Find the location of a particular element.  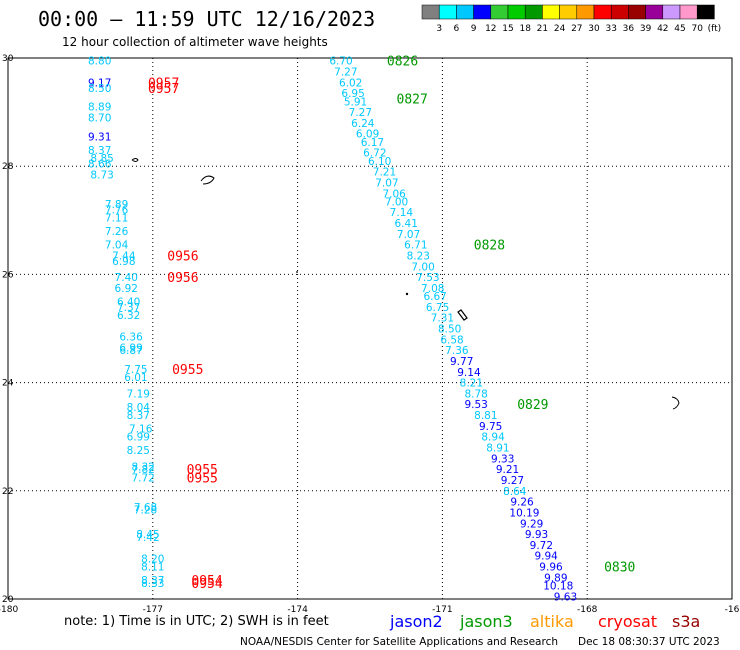

wave-height-value: 7.16 is located at coordinates (141, 430).